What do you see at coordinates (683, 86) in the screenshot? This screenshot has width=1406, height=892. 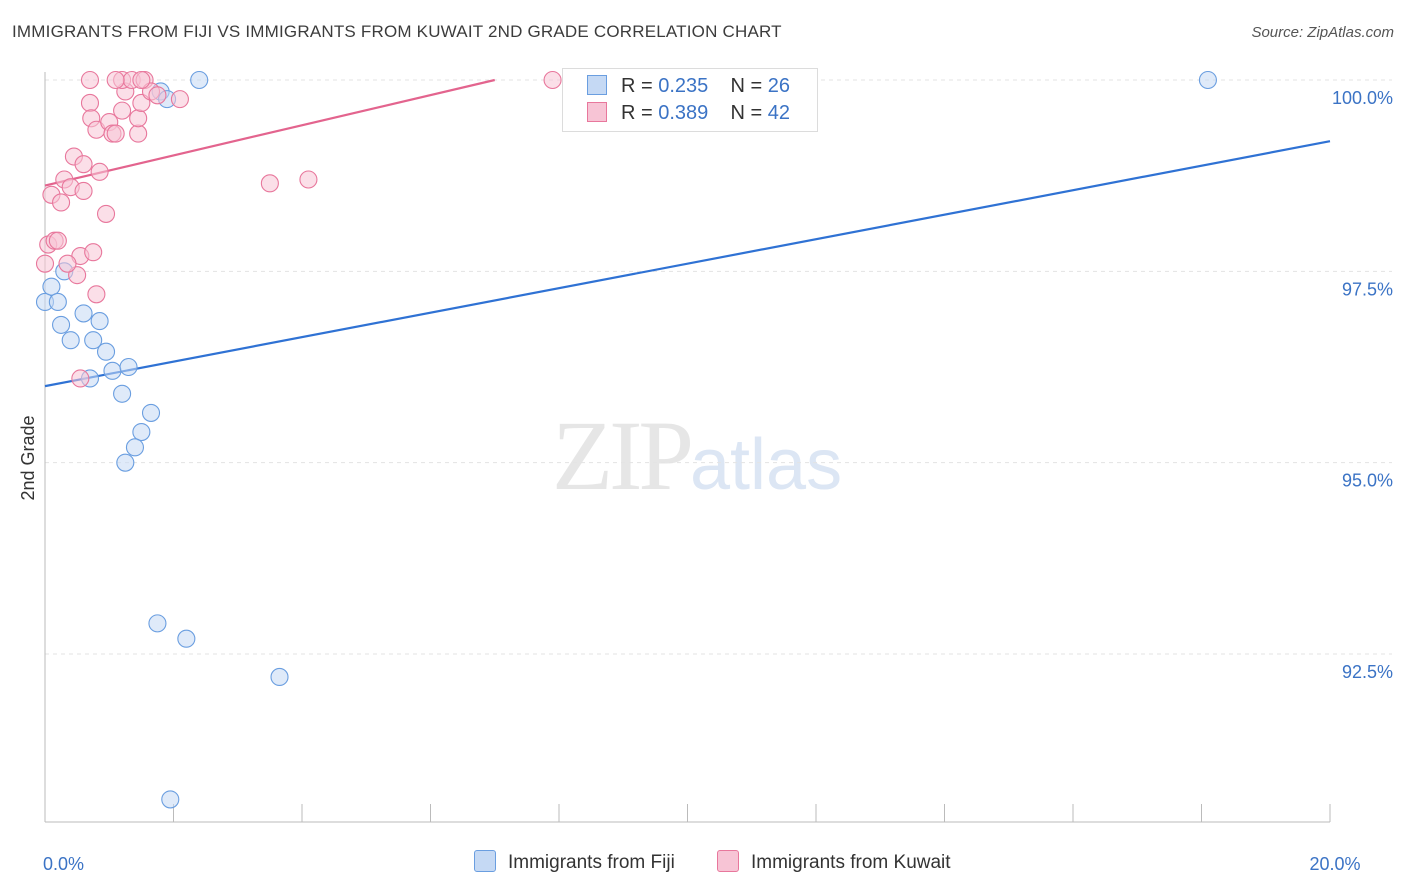 I see `legend-fiji-r-value: 0.235` at bounding box center [683, 86].